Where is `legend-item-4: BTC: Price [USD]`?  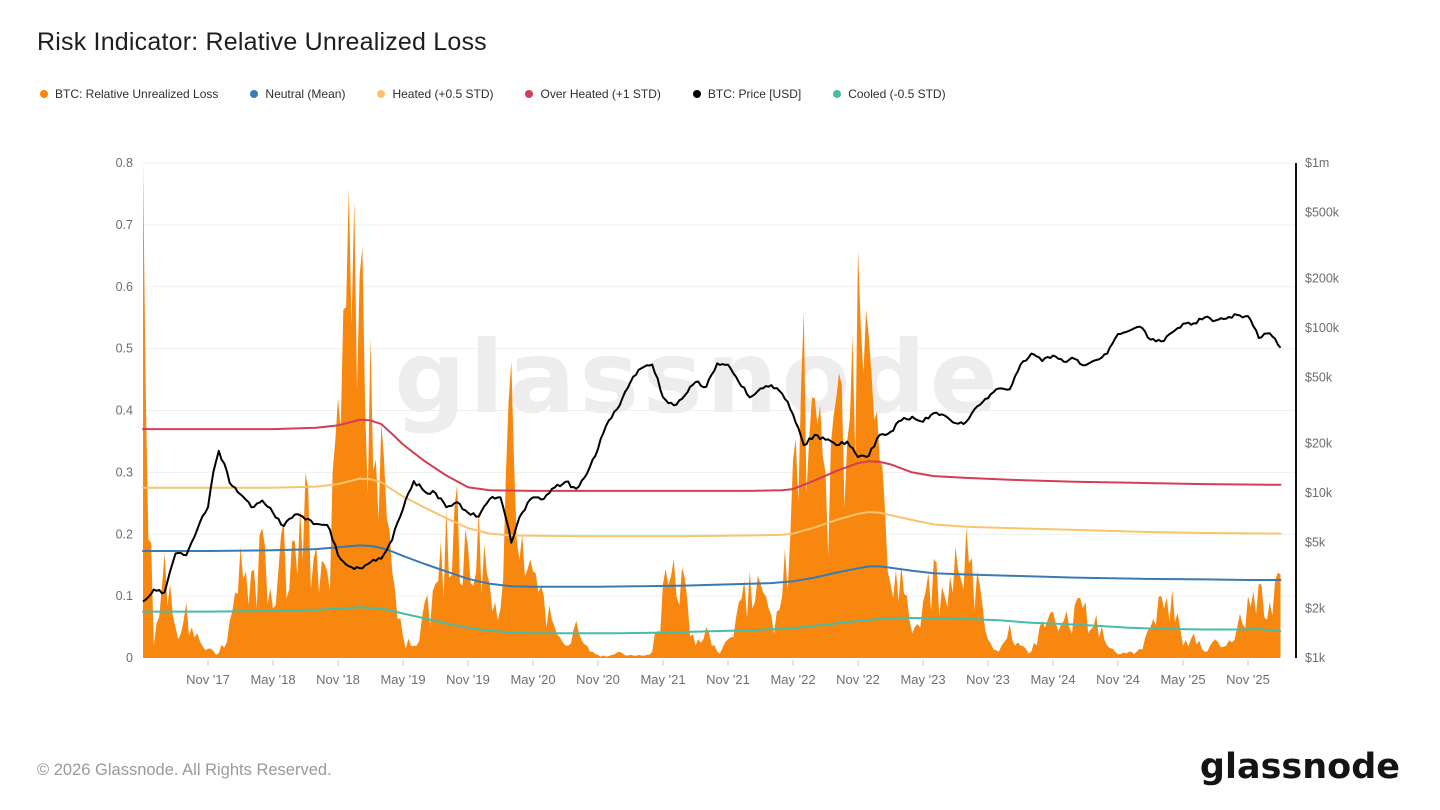 legend-item-4: BTC: Price [USD] is located at coordinates (747, 94).